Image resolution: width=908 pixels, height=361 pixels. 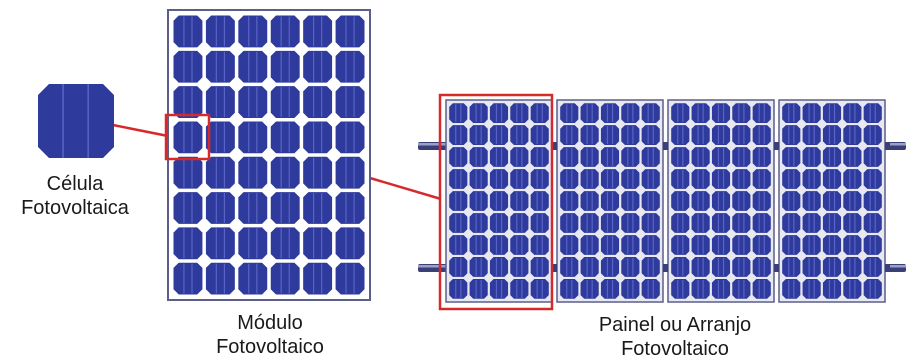 I want to click on module-cell-highlight, so click(x=187, y=137).